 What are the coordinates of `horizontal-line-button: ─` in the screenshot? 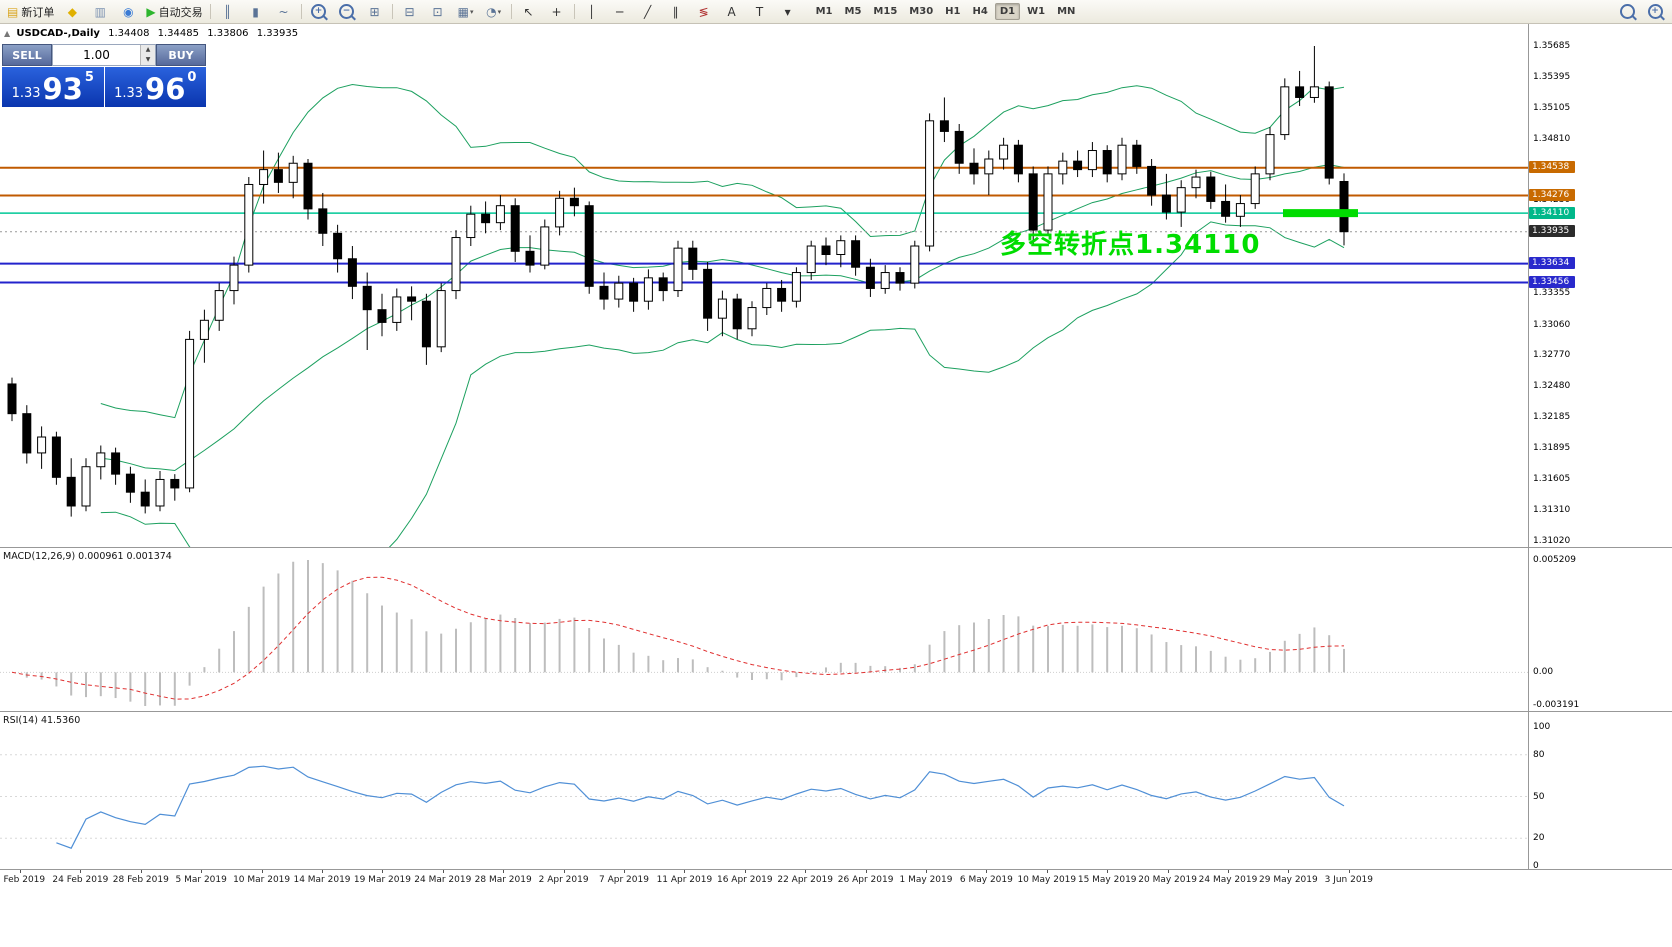 It's located at (620, 12).